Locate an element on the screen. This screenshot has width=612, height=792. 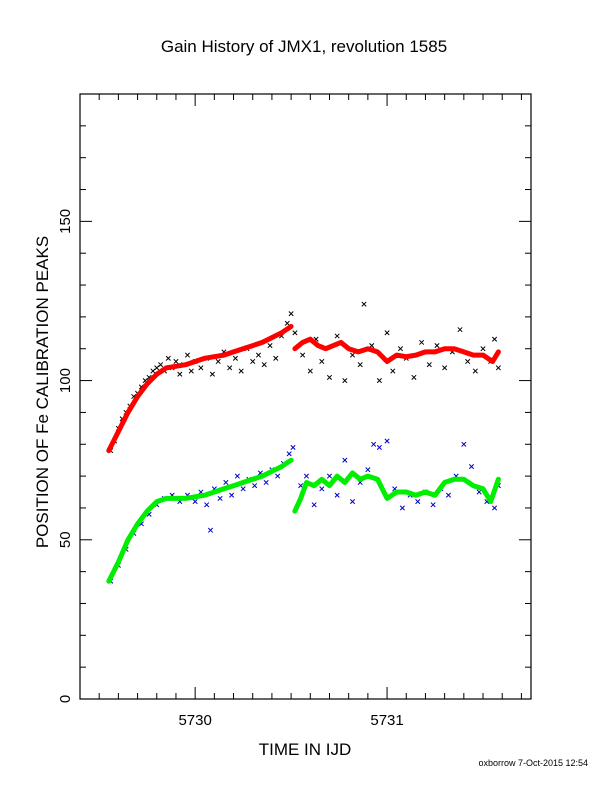
chart-title: Gain History of JMX1, revolution 1585 is located at coordinates (304, 46).